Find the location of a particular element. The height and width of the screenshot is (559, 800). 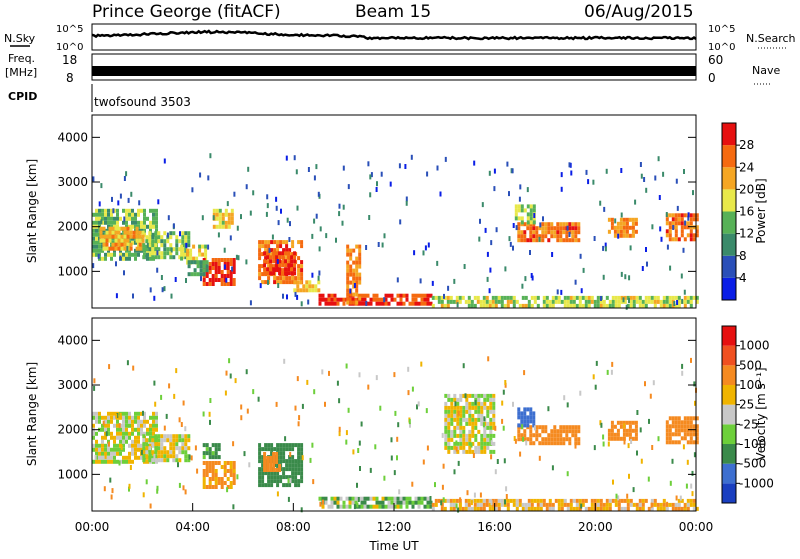

nsearch-tick-high: 10^5 is located at coordinates (721, 29).